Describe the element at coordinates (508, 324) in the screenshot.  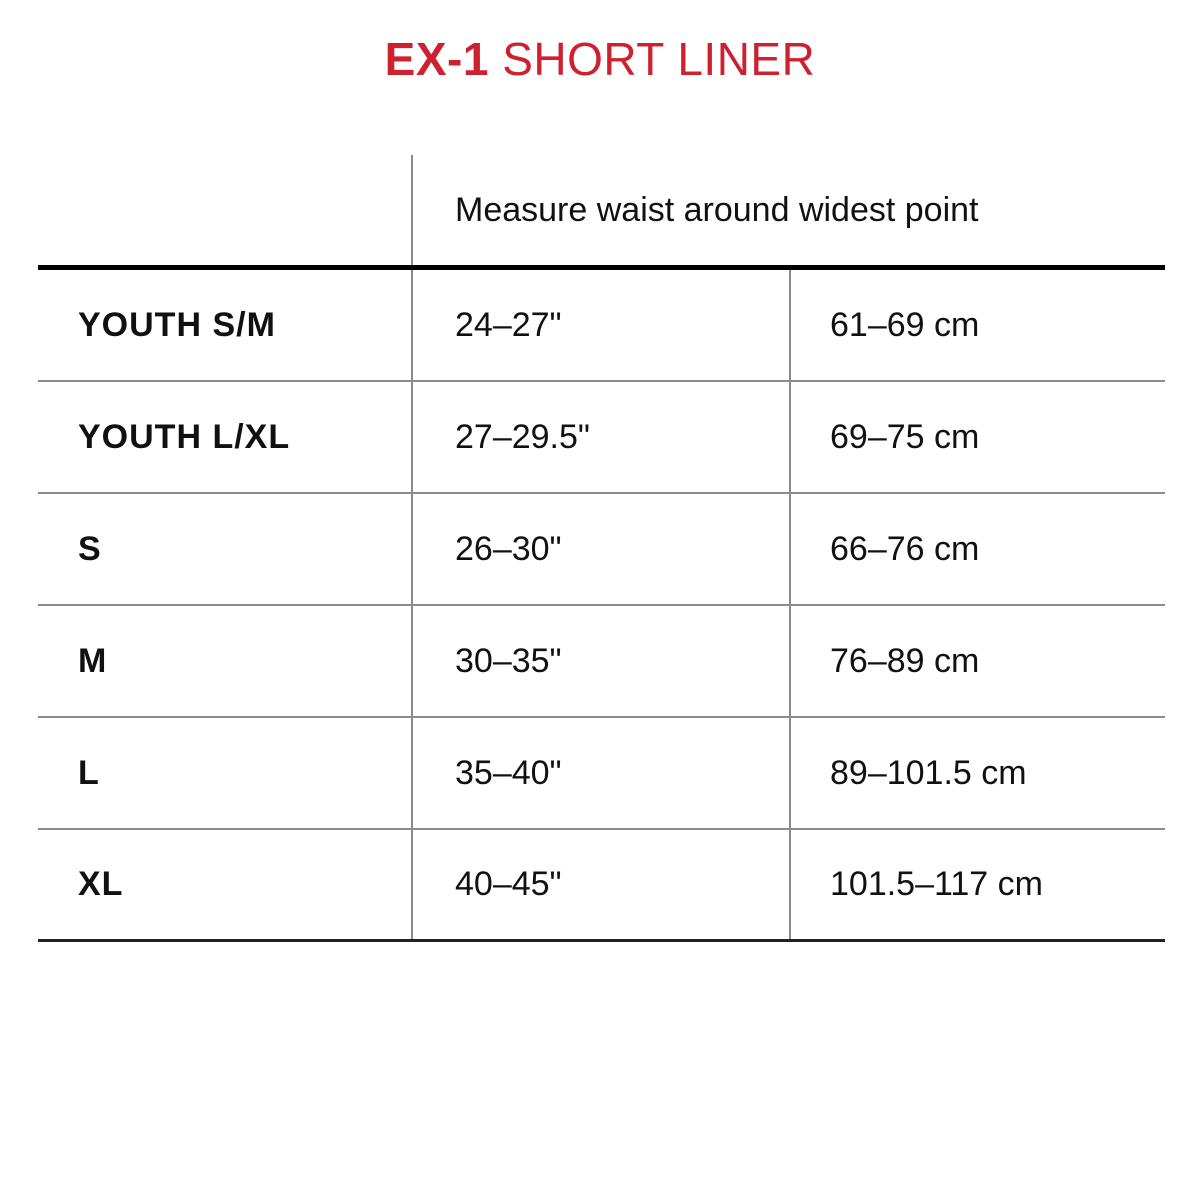
I see `waist-inches-value: 24–27"` at that location.